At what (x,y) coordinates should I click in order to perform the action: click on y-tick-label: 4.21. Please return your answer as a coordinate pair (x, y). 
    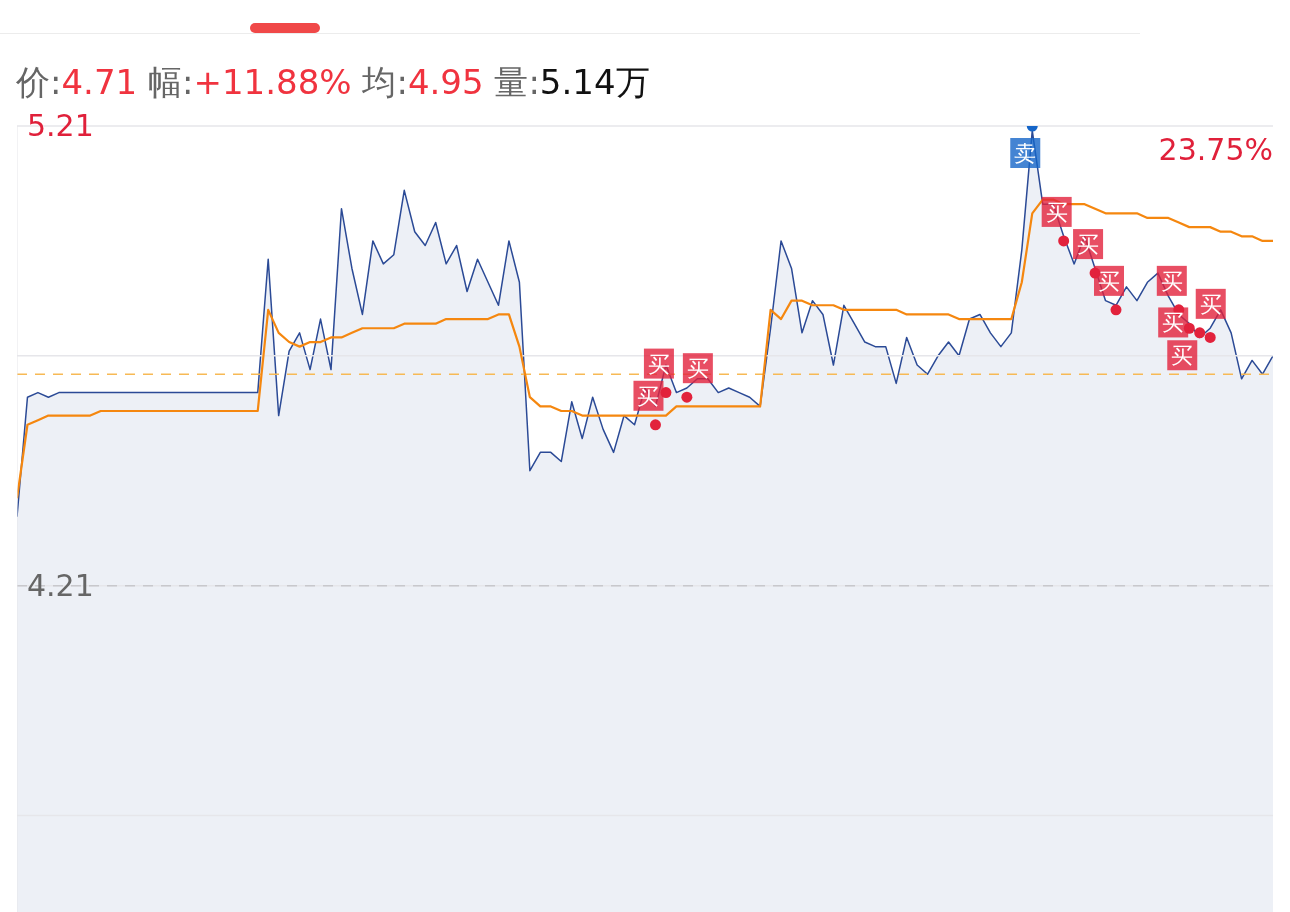
    Looking at the image, I should click on (60, 585).